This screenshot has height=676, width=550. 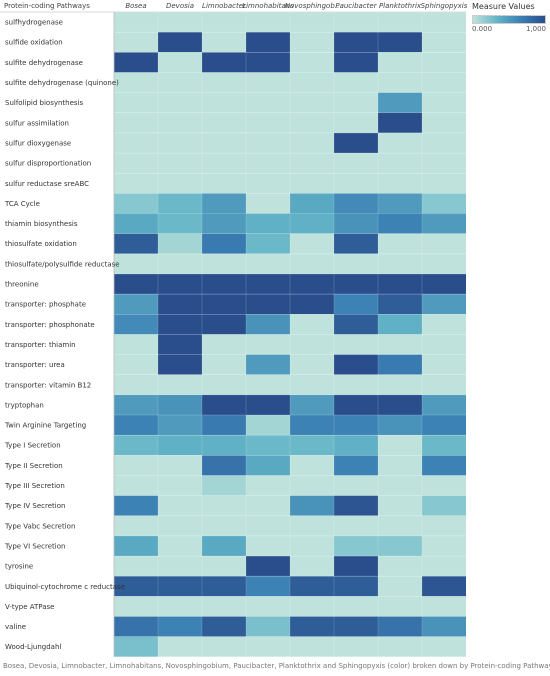 I want to click on color-legend: Measure Values 0.000 1,000, so click(x=509, y=17).